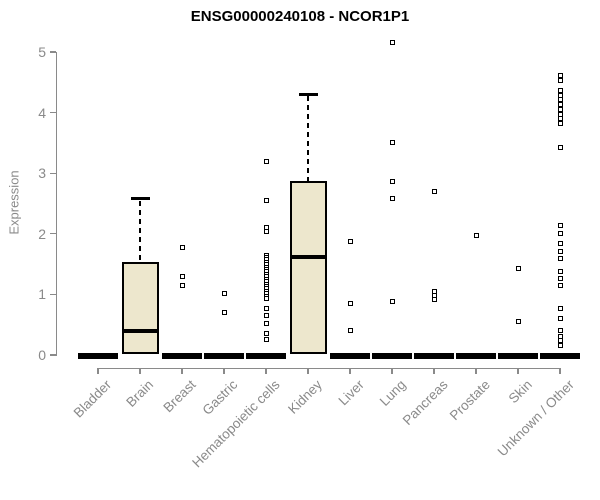 The image size is (600, 500). I want to click on y-tick-label: 3, so click(42, 173).